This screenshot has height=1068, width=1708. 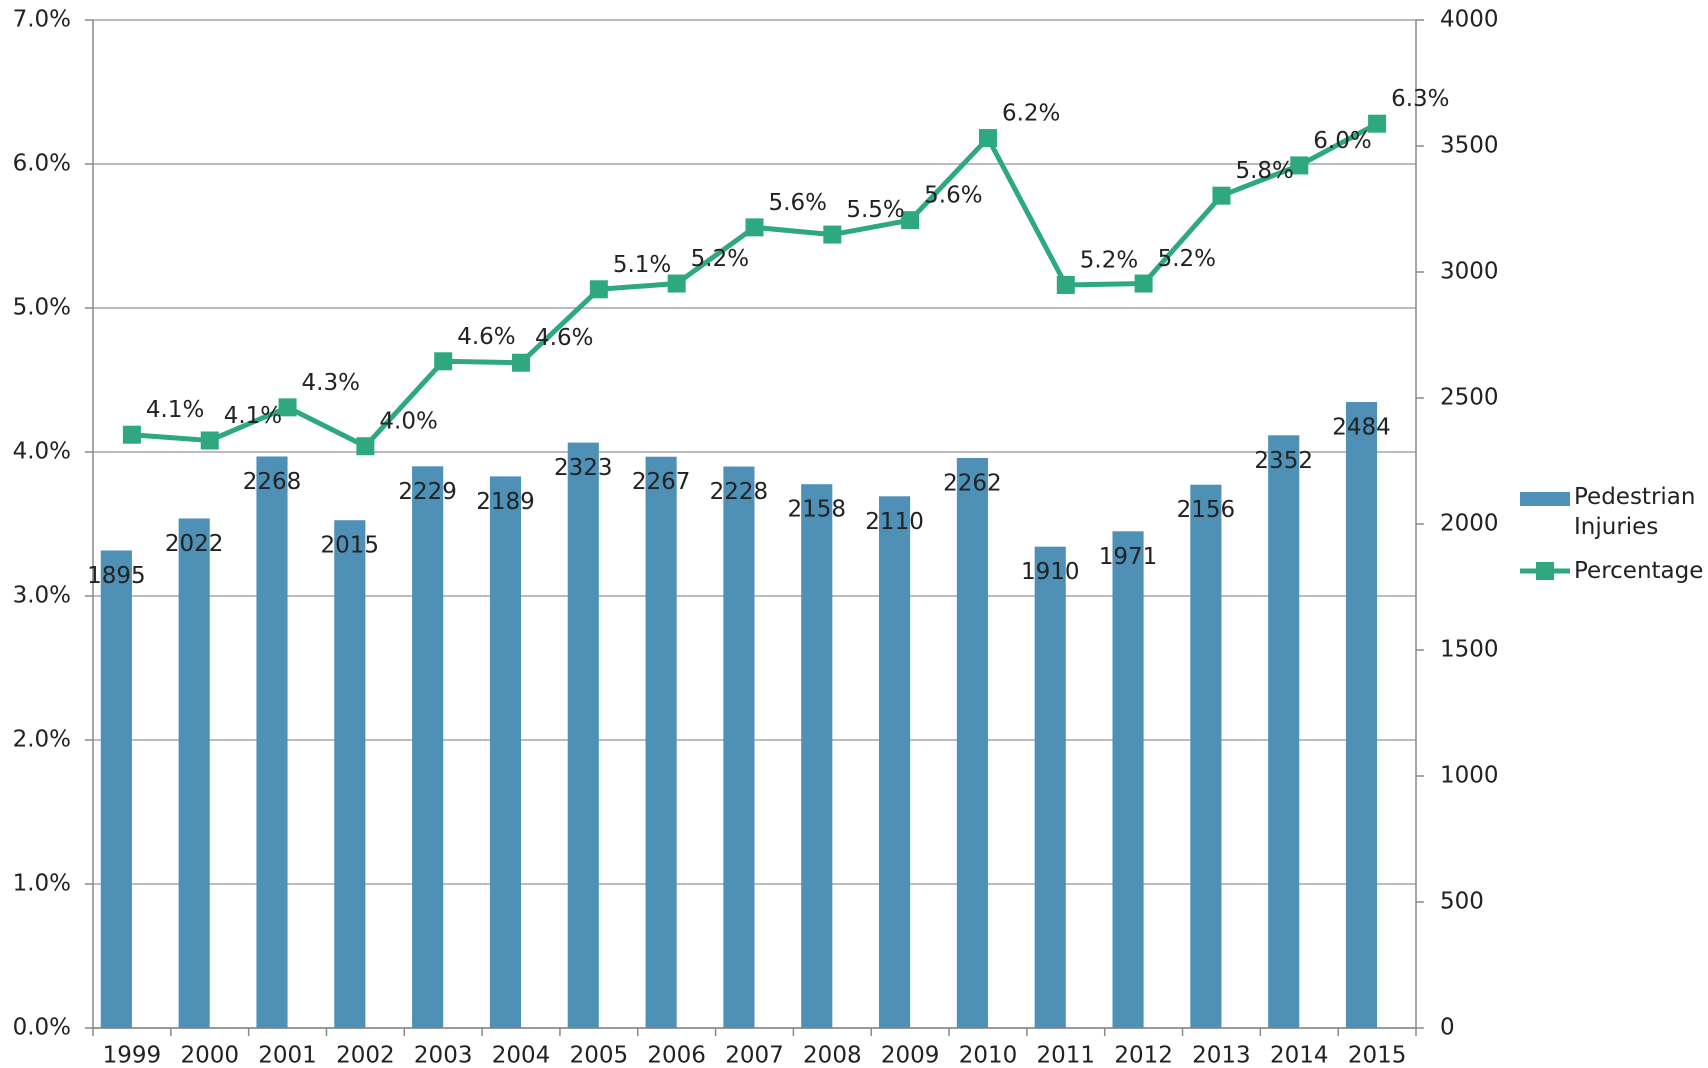 I want to click on x-tick-label: 2013, so click(x=1221, y=1055).